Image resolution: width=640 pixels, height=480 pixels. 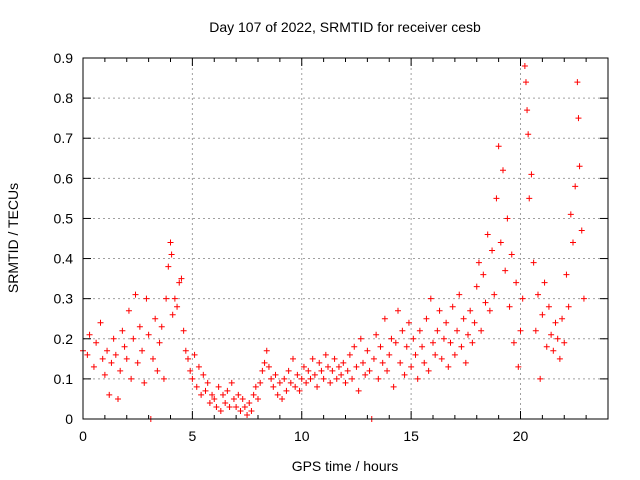 What do you see at coordinates (69, 419) in the screenshot?
I see `y-tick-label: 0` at bounding box center [69, 419].